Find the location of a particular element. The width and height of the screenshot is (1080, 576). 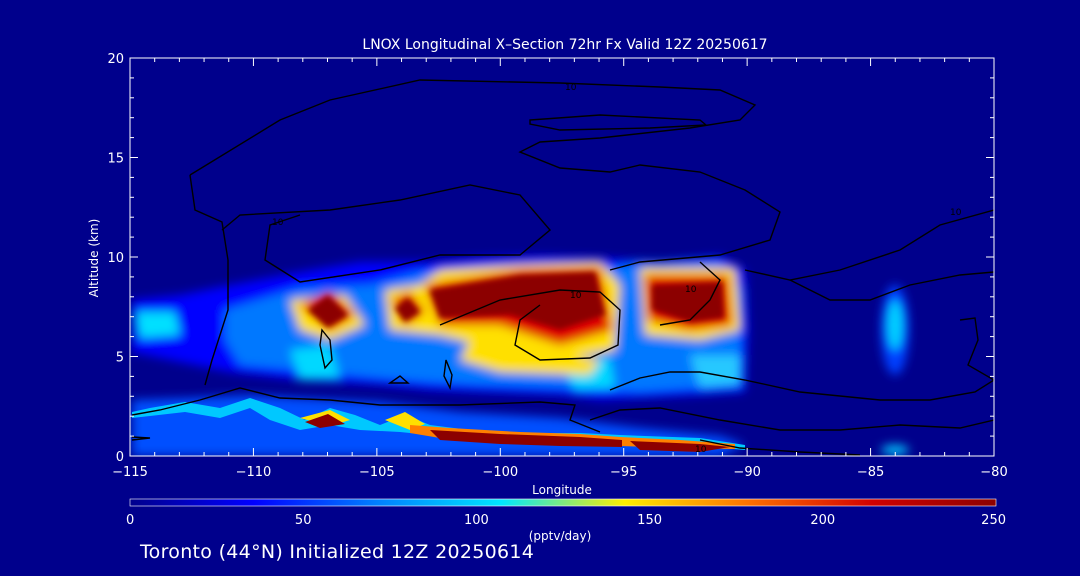

colorbar-tick-label: 0 is located at coordinates (130, 520).